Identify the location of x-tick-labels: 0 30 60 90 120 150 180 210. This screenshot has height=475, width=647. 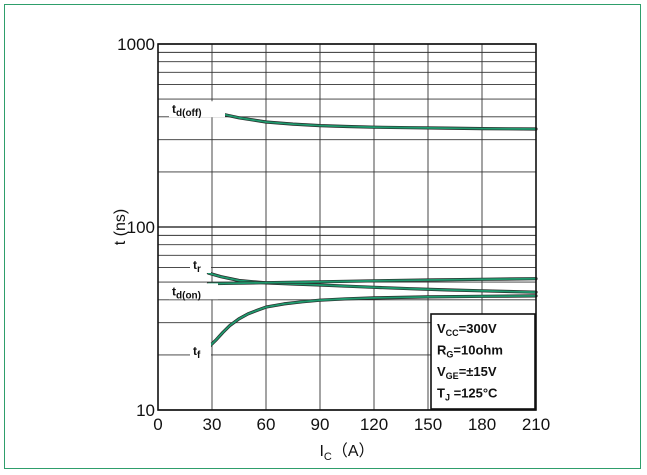
(351, 424).